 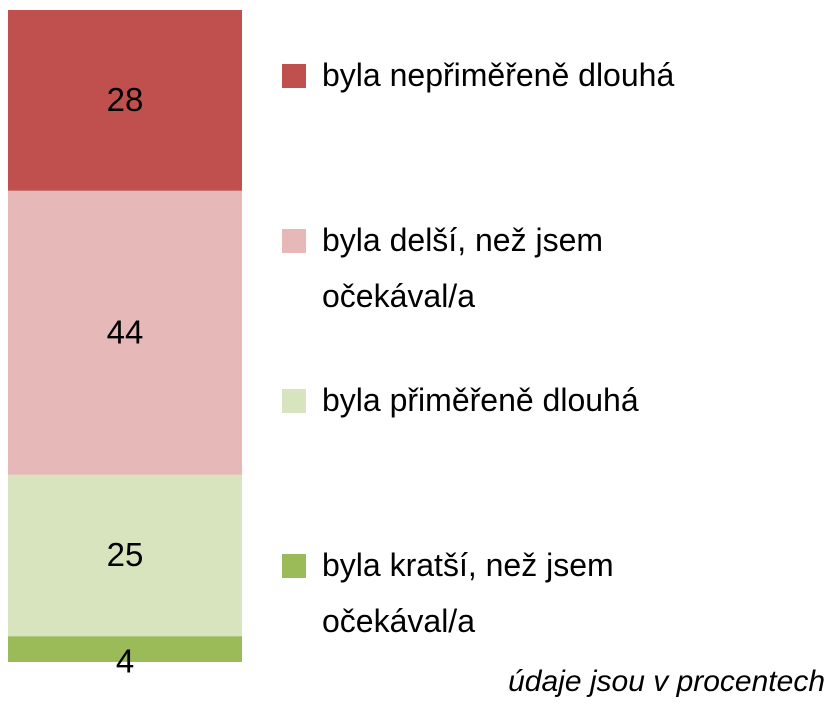 I want to click on legend-label: byla nepřiměřeně dlouhá, so click(x=498, y=75).